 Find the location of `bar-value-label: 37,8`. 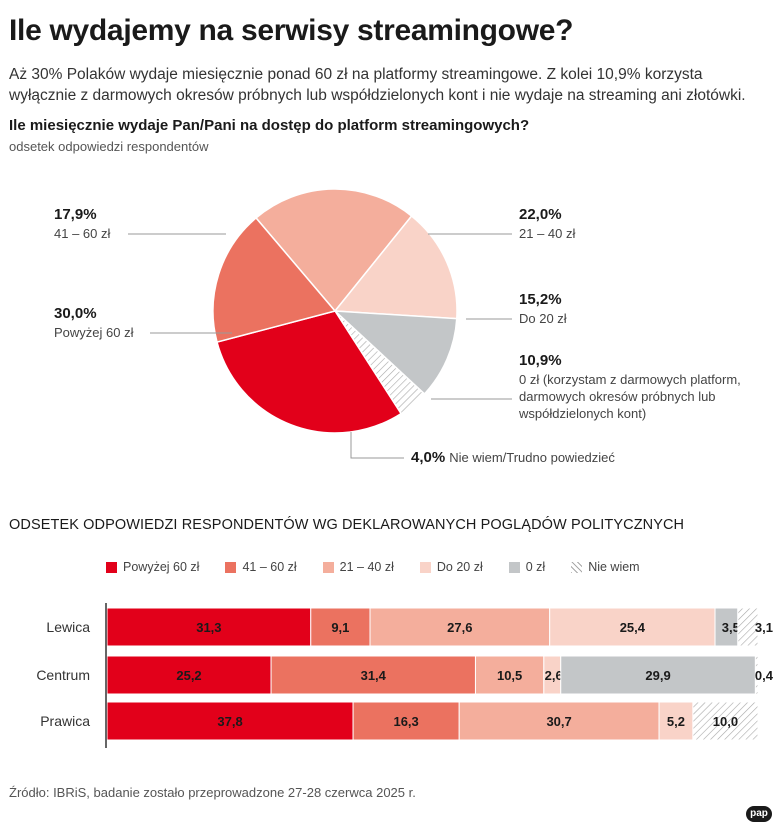

bar-value-label: 37,8 is located at coordinates (229, 721).